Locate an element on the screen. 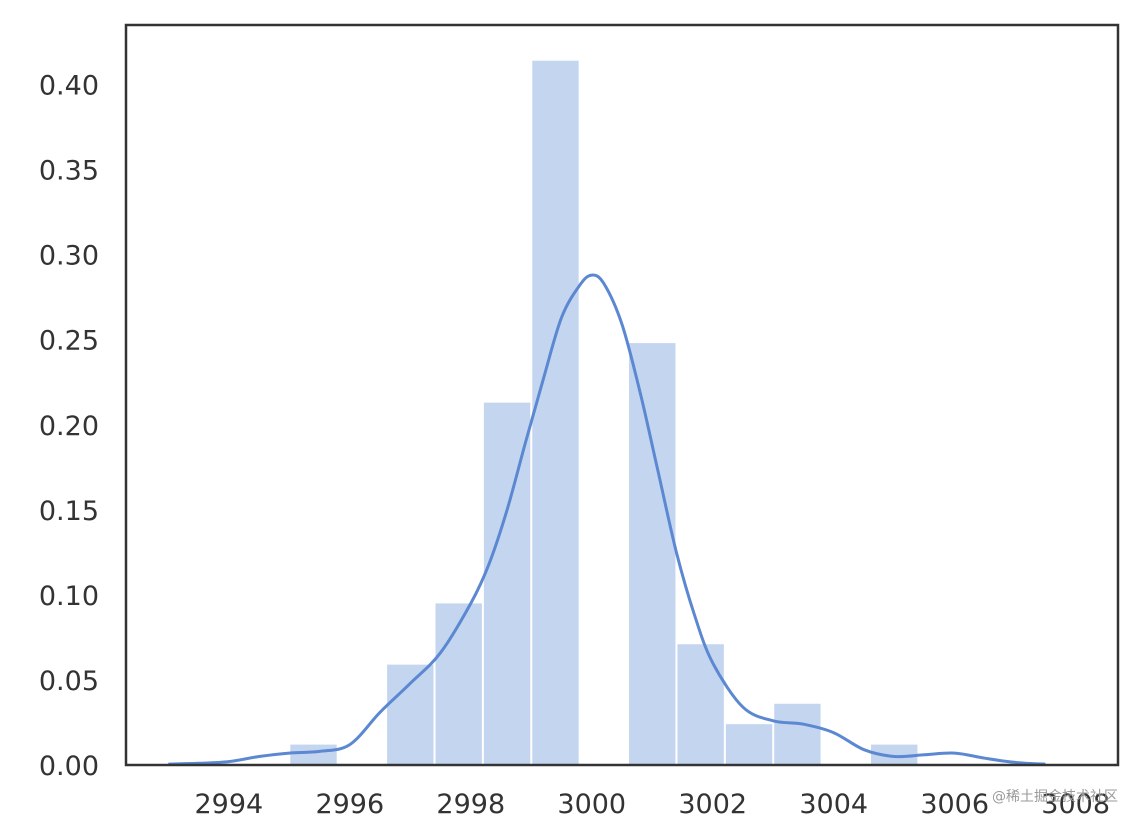 The width and height of the screenshot is (1142, 830). x-tick-label-2994: 2994 is located at coordinates (228, 804).